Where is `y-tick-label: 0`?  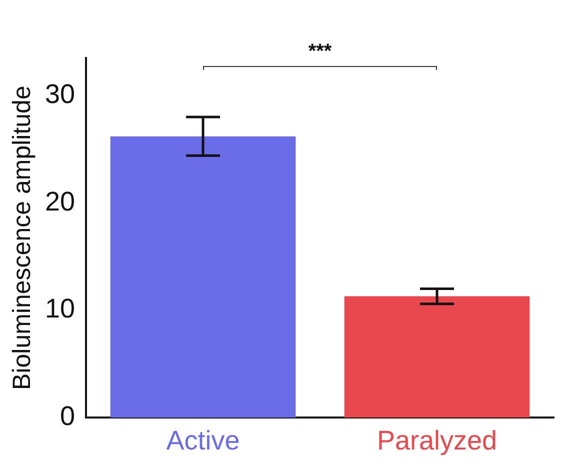 y-tick-label: 0 is located at coordinates (68, 416).